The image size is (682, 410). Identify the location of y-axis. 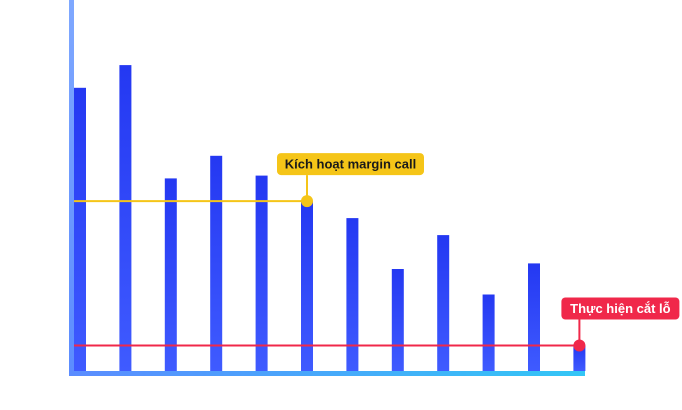
(71, 188).